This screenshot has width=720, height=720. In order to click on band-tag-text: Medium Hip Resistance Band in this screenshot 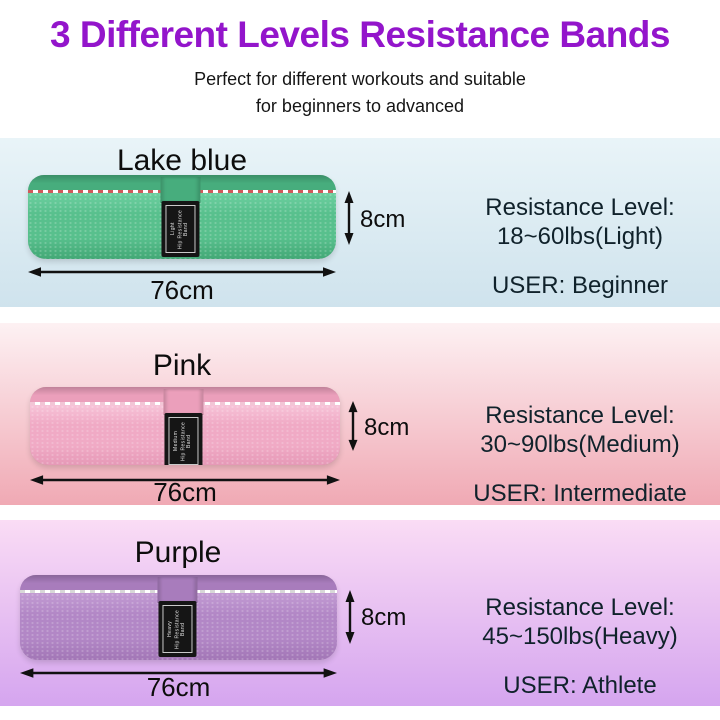, I will do `click(183, 441)`.